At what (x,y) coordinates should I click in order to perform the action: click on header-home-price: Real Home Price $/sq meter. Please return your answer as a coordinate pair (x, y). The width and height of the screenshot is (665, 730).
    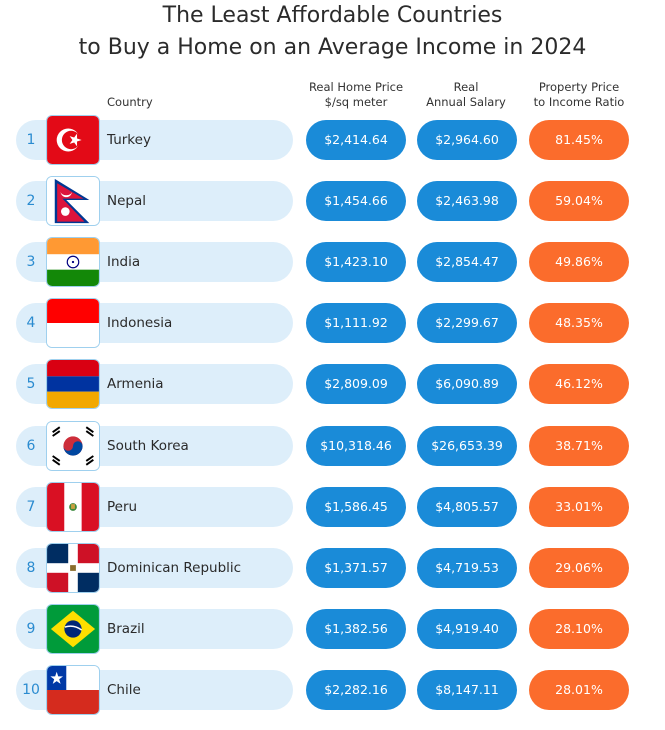
    Looking at the image, I should click on (356, 95).